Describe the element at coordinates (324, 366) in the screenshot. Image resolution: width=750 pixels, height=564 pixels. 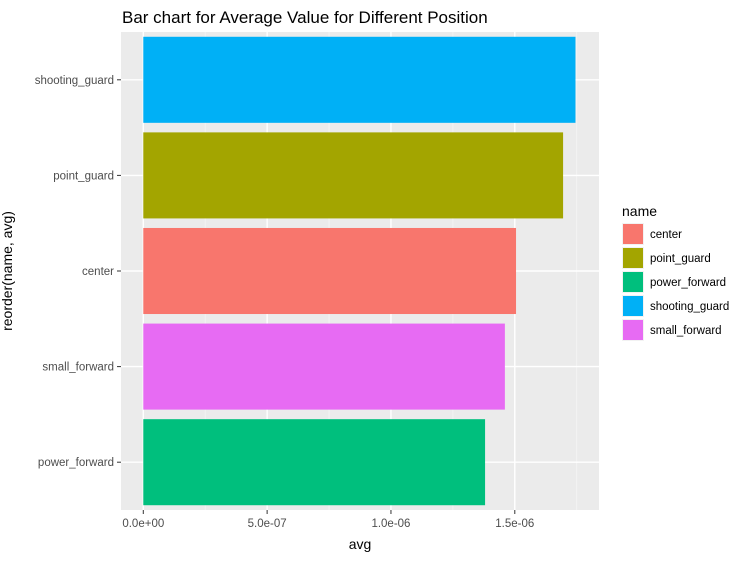
I see `bar-small-forward` at that location.